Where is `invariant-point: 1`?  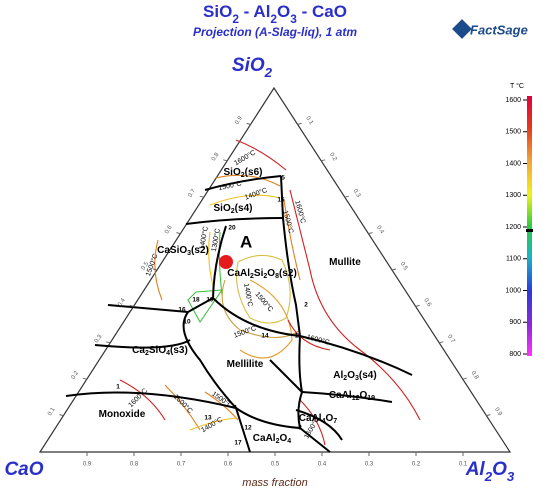
invariant-point: 1 is located at coordinates (118, 387).